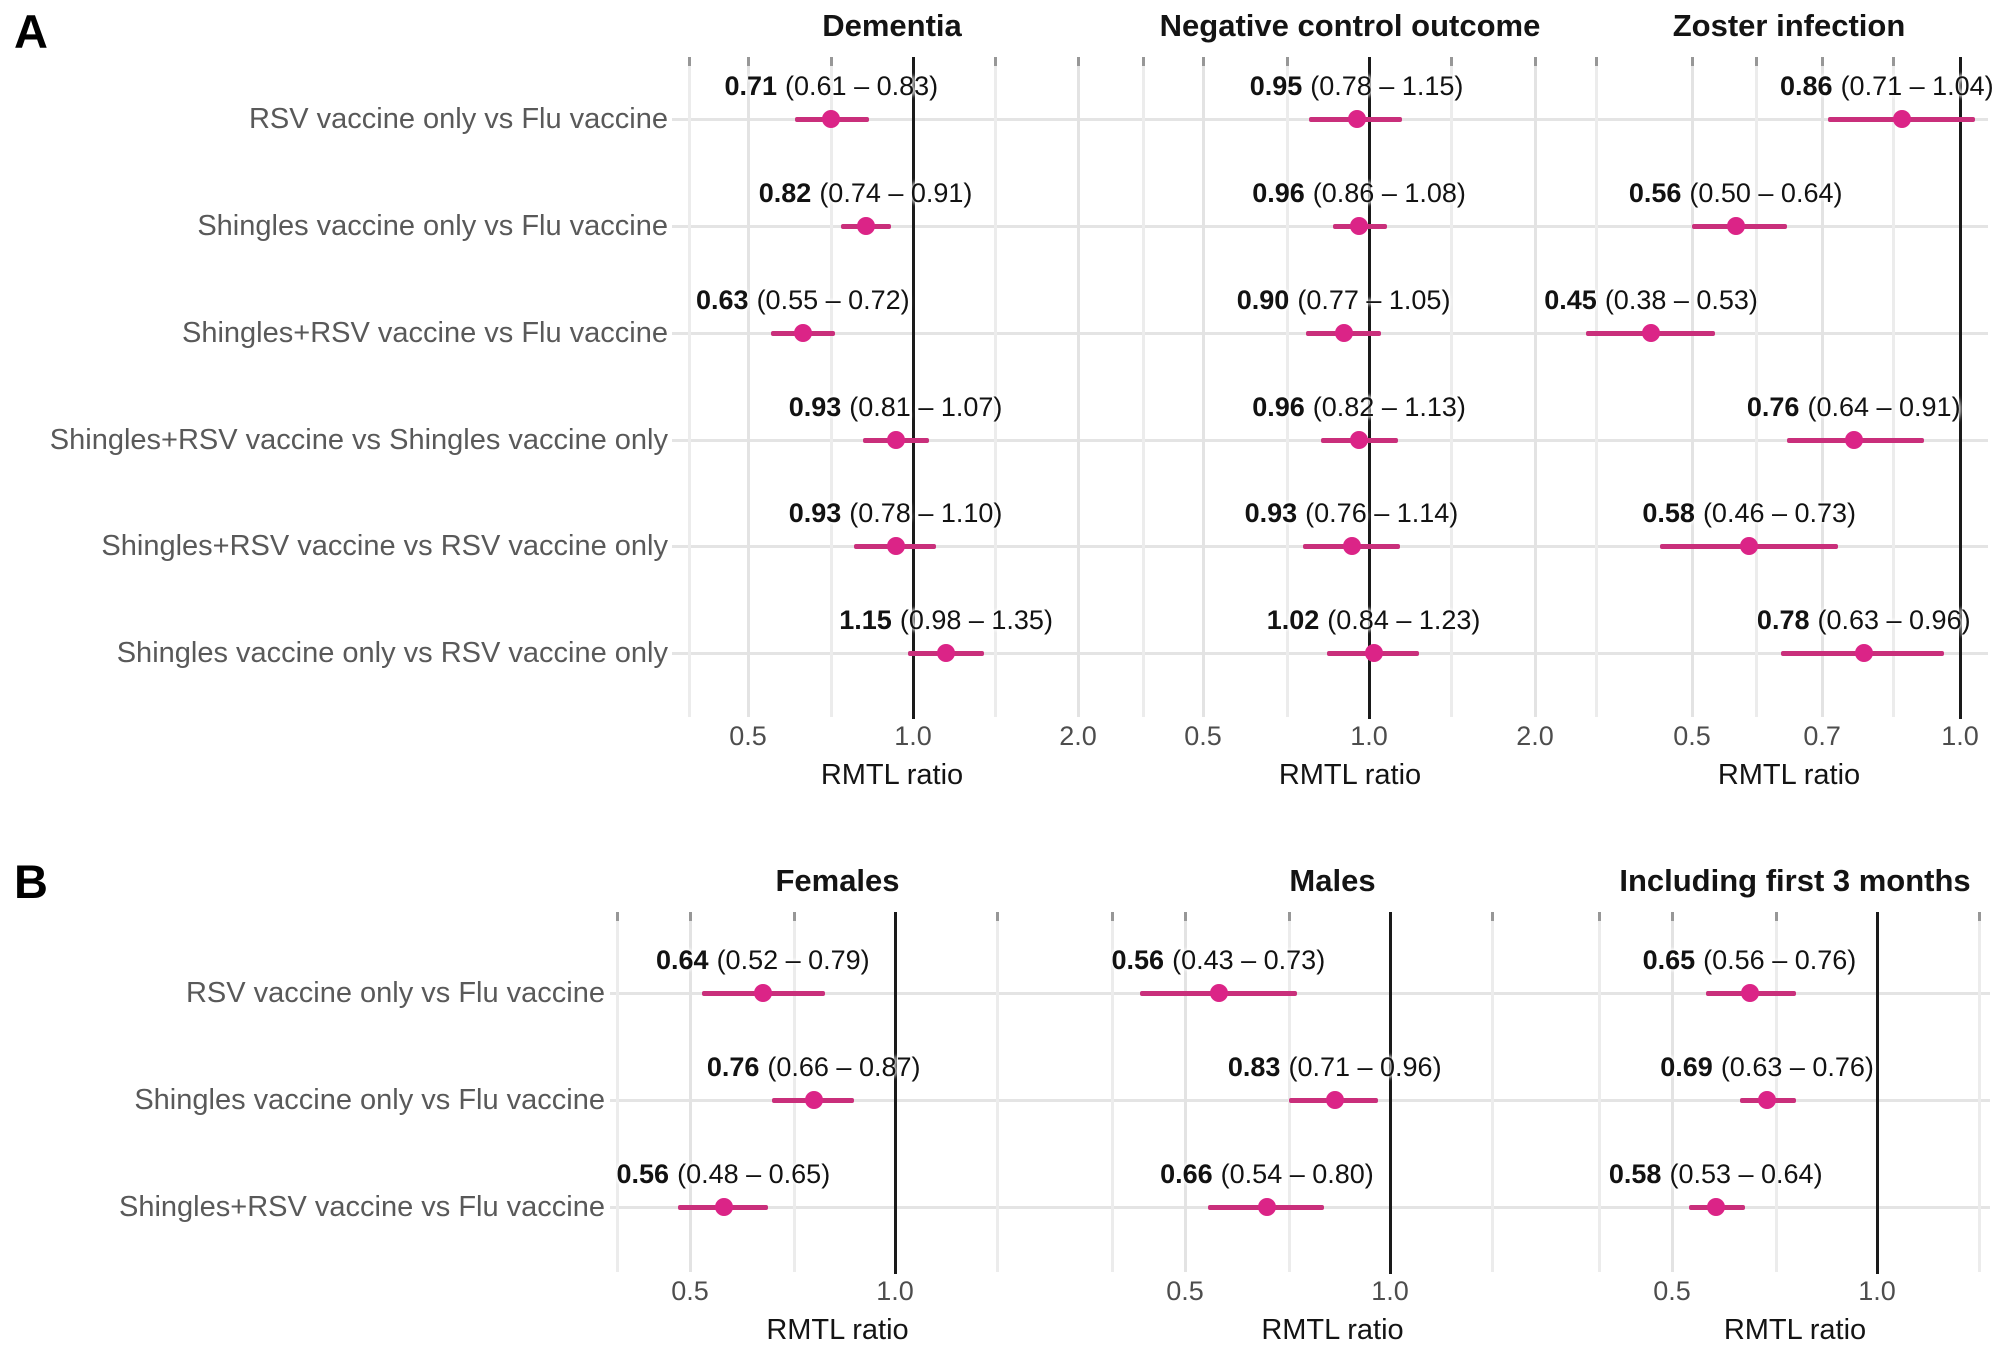 The height and width of the screenshot is (1345, 1999). What do you see at coordinates (1795, 880) in the screenshot?
I see `column-title: Including first 3 months` at bounding box center [1795, 880].